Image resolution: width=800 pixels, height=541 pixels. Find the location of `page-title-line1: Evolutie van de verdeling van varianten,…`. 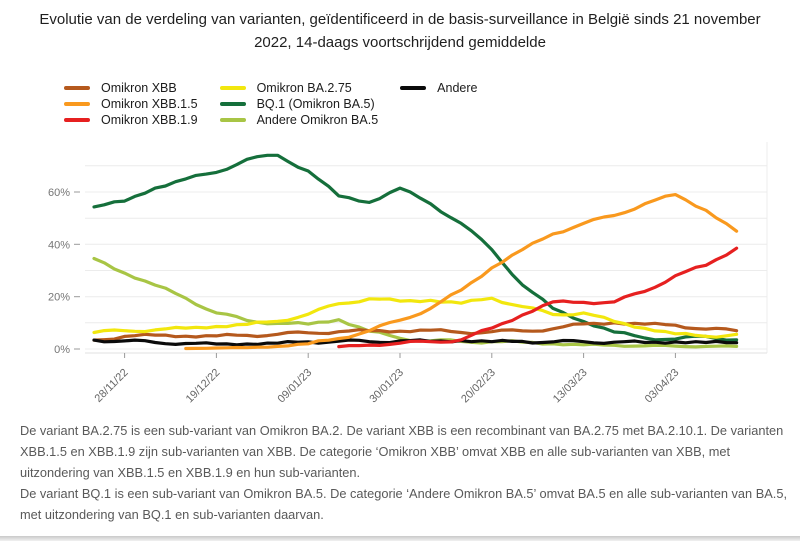

page-title-line1: Evolutie van de verdeling van varianten,… is located at coordinates (400, 19).